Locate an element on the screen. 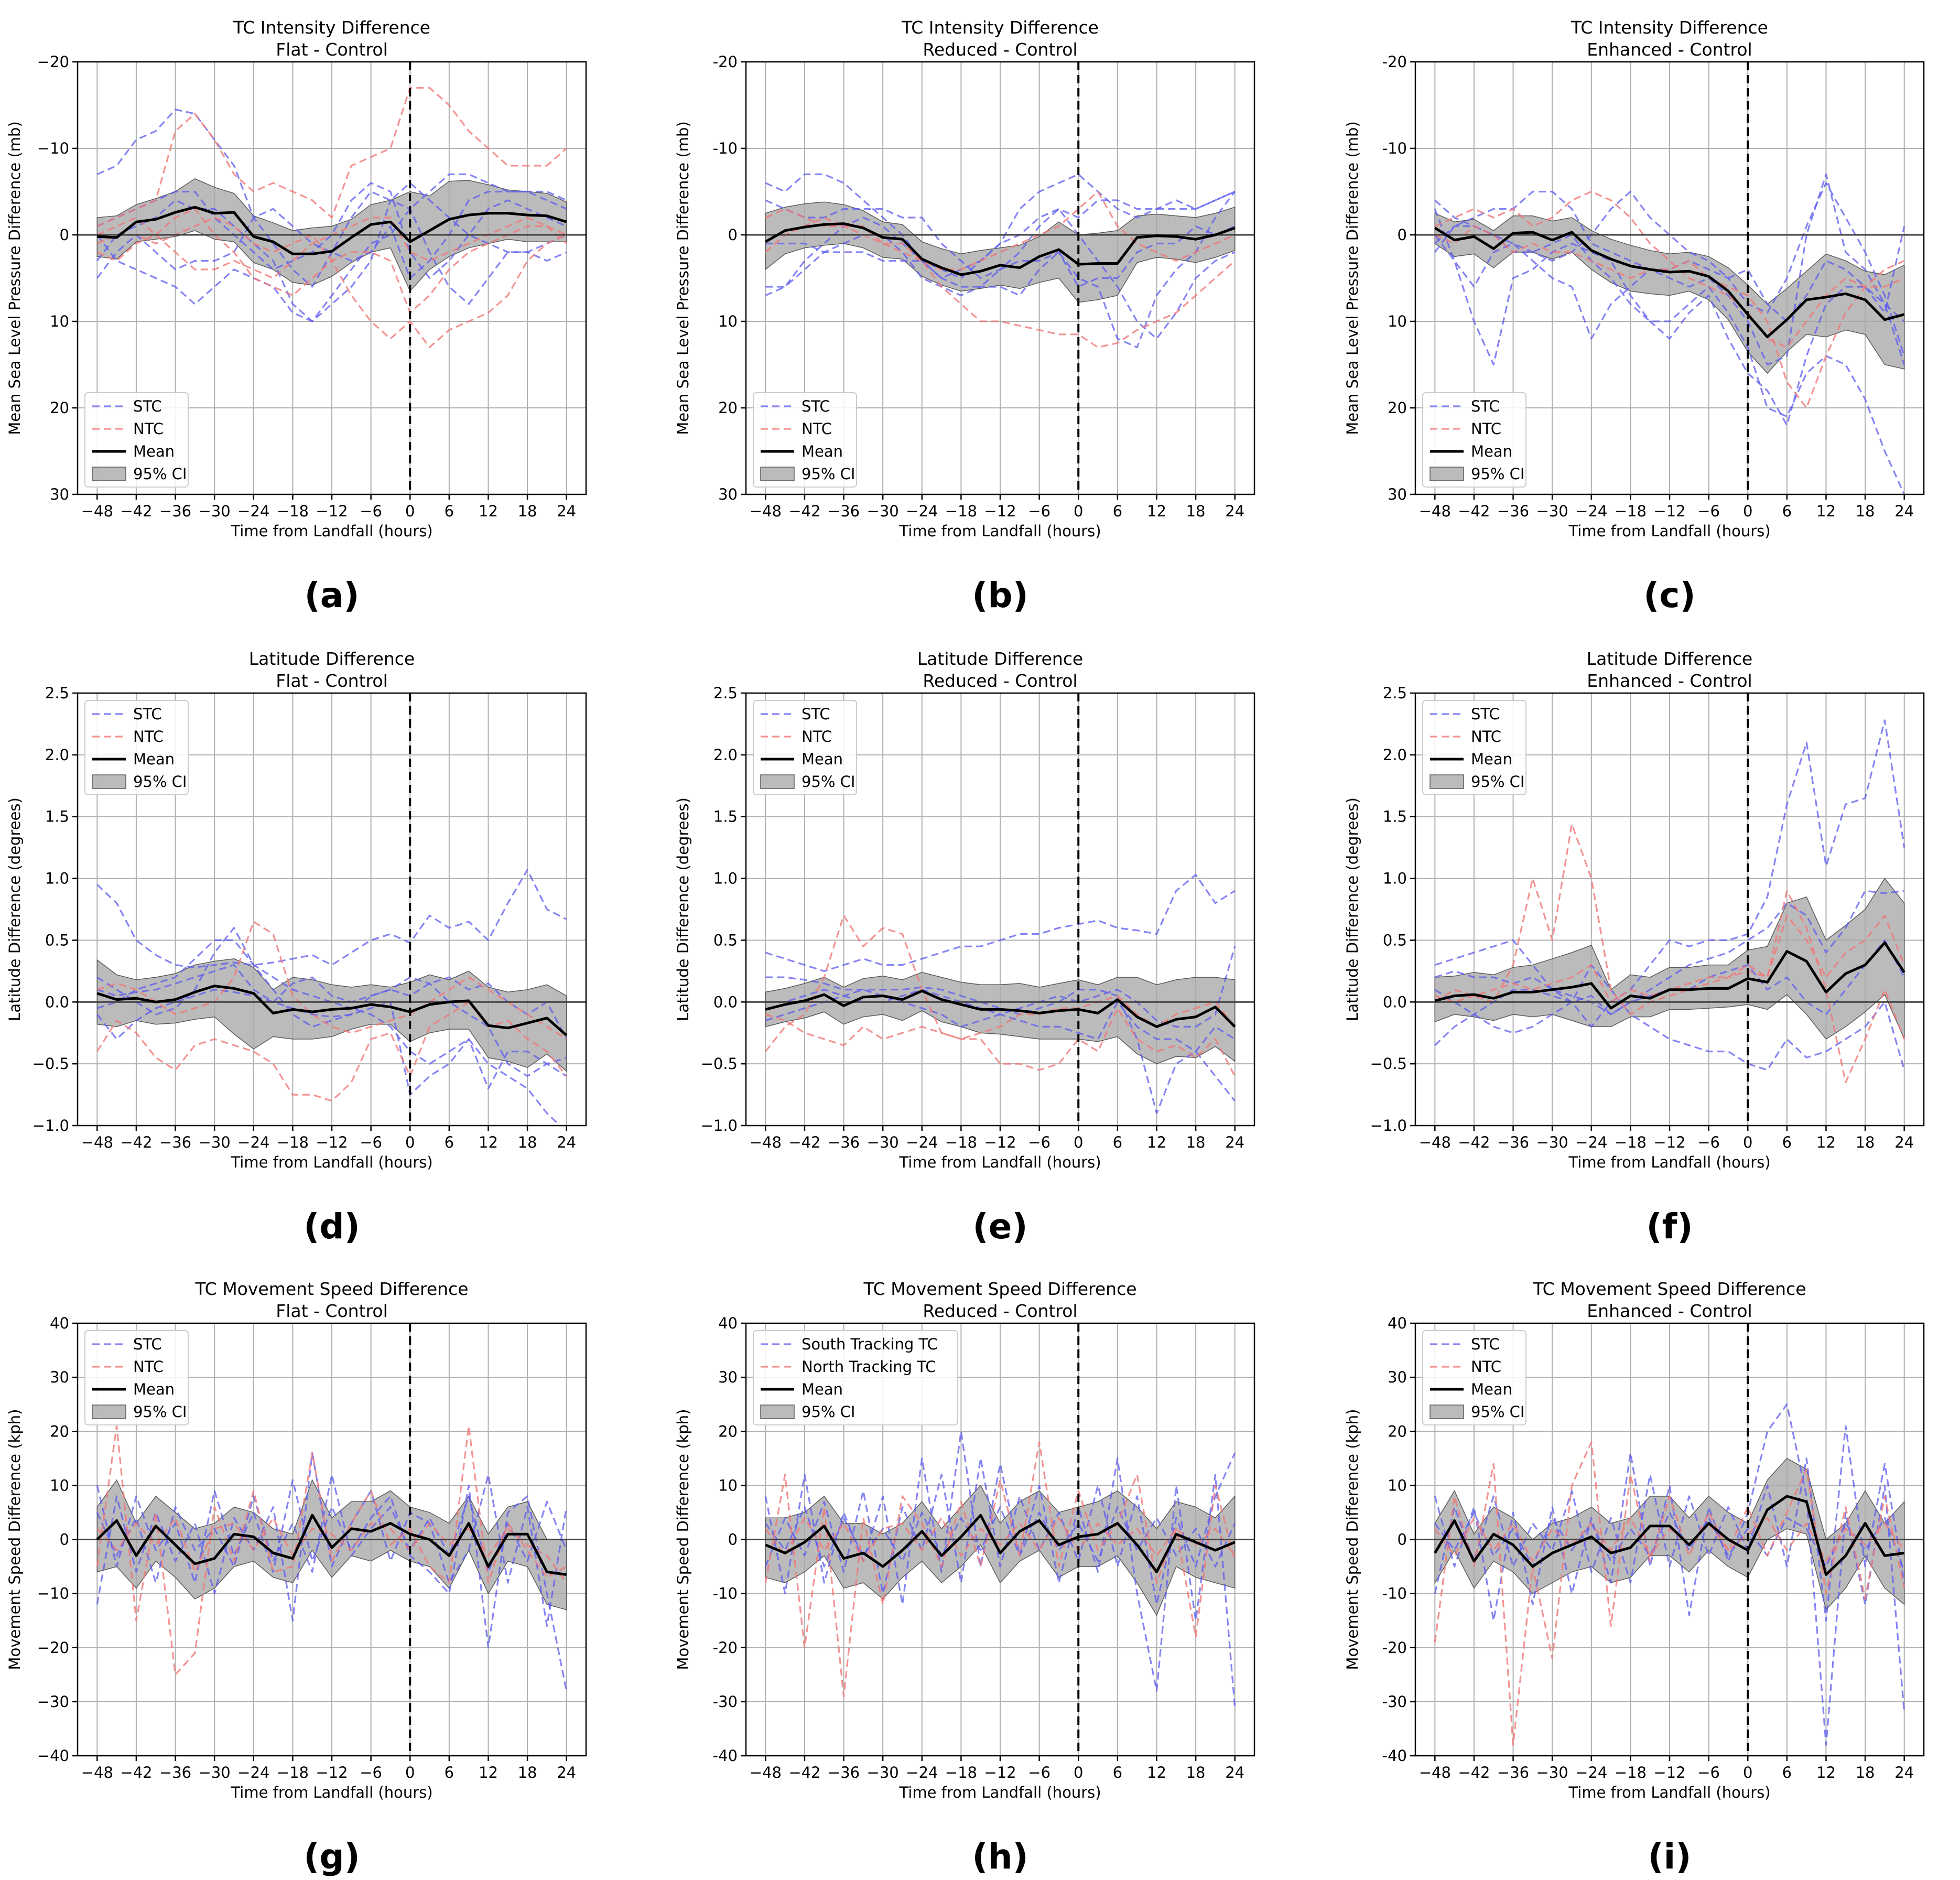  legend: STC NTC Mean 95% CI is located at coordinates (805, 747).